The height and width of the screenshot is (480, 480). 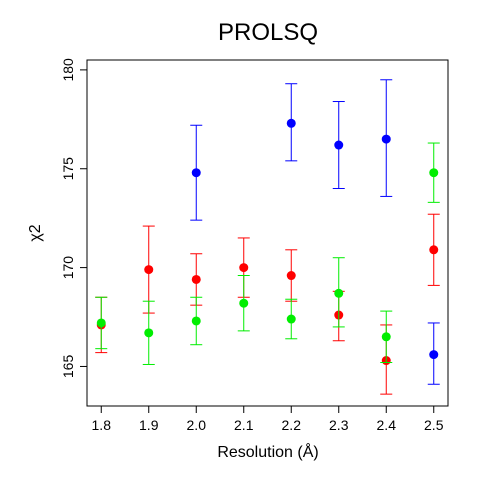 I want to click on x-tick-label: 2.3, so click(x=339, y=425).